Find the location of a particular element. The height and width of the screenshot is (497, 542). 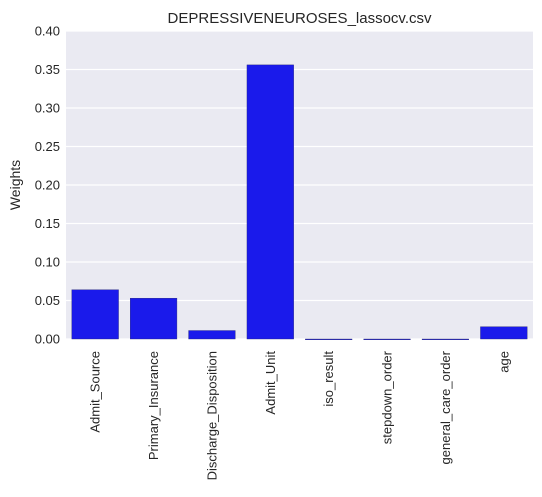

y-tick-label: 0.20 is located at coordinates (47, 185).